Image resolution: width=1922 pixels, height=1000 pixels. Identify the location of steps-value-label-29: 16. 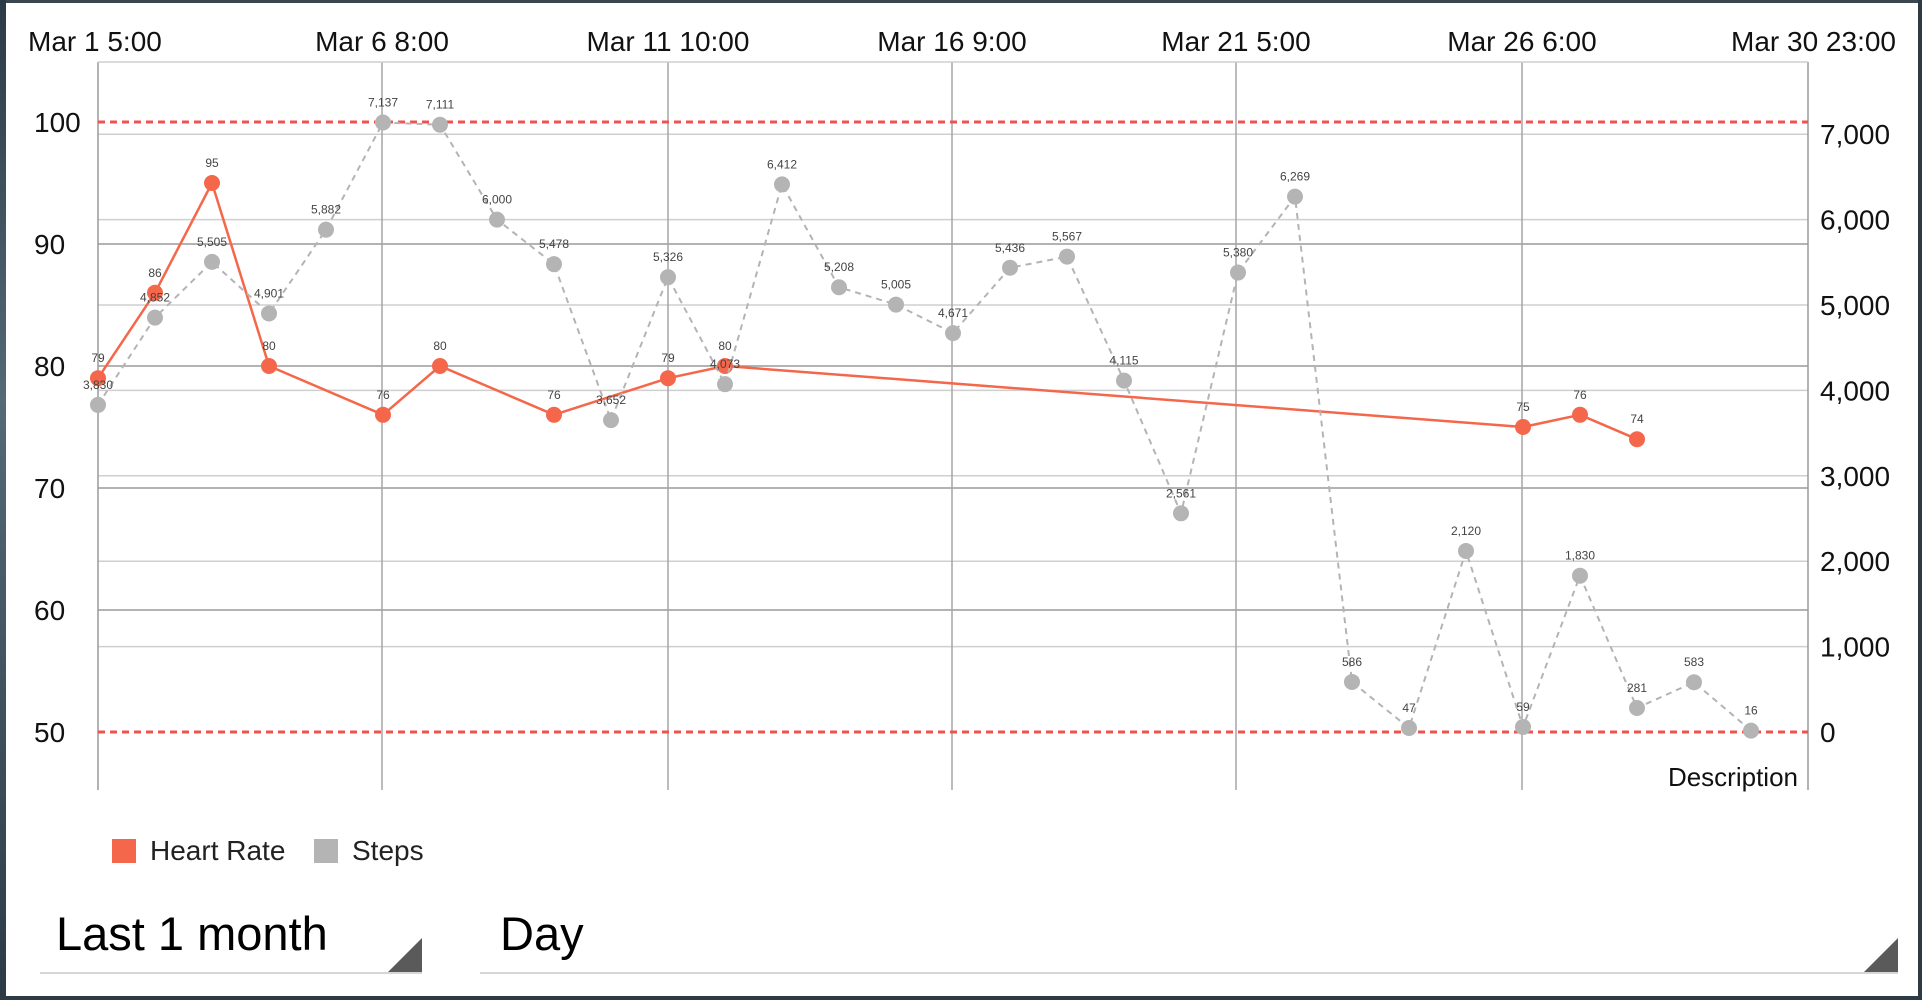
(1751, 711).